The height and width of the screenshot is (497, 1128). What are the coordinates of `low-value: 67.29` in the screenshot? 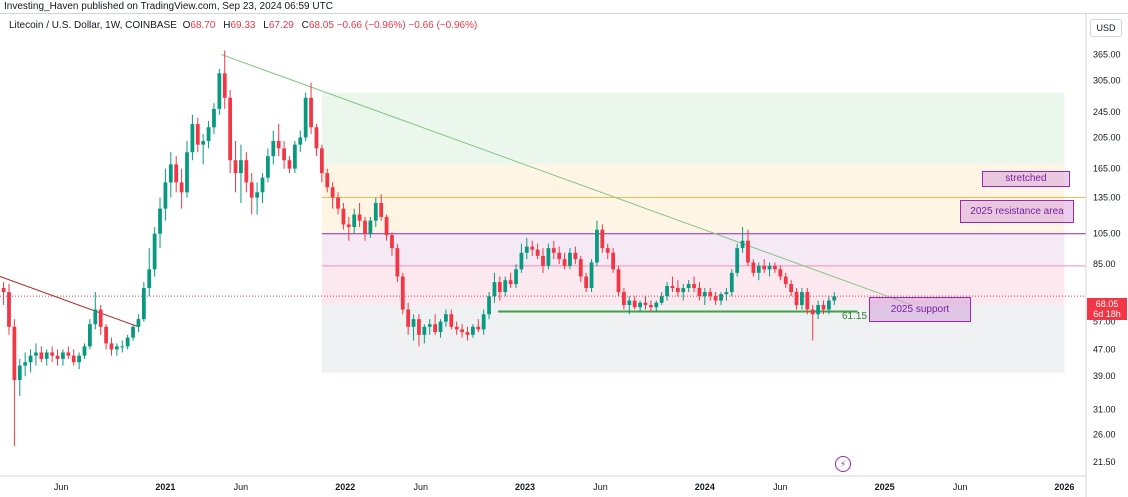 It's located at (281, 25).